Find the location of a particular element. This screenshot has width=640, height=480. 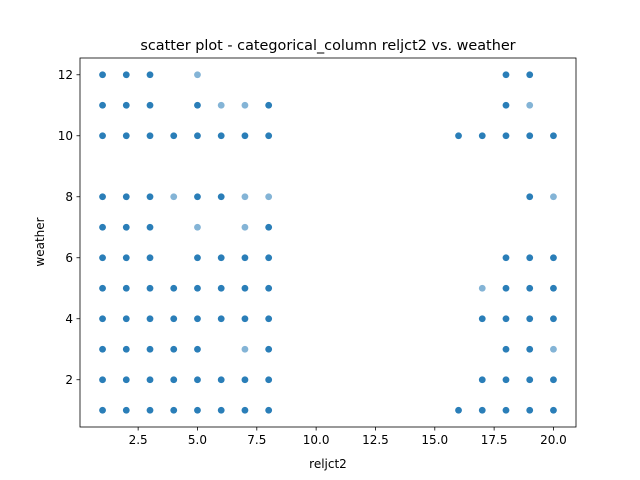

y-tick-label: 10 is located at coordinates (65, 136).